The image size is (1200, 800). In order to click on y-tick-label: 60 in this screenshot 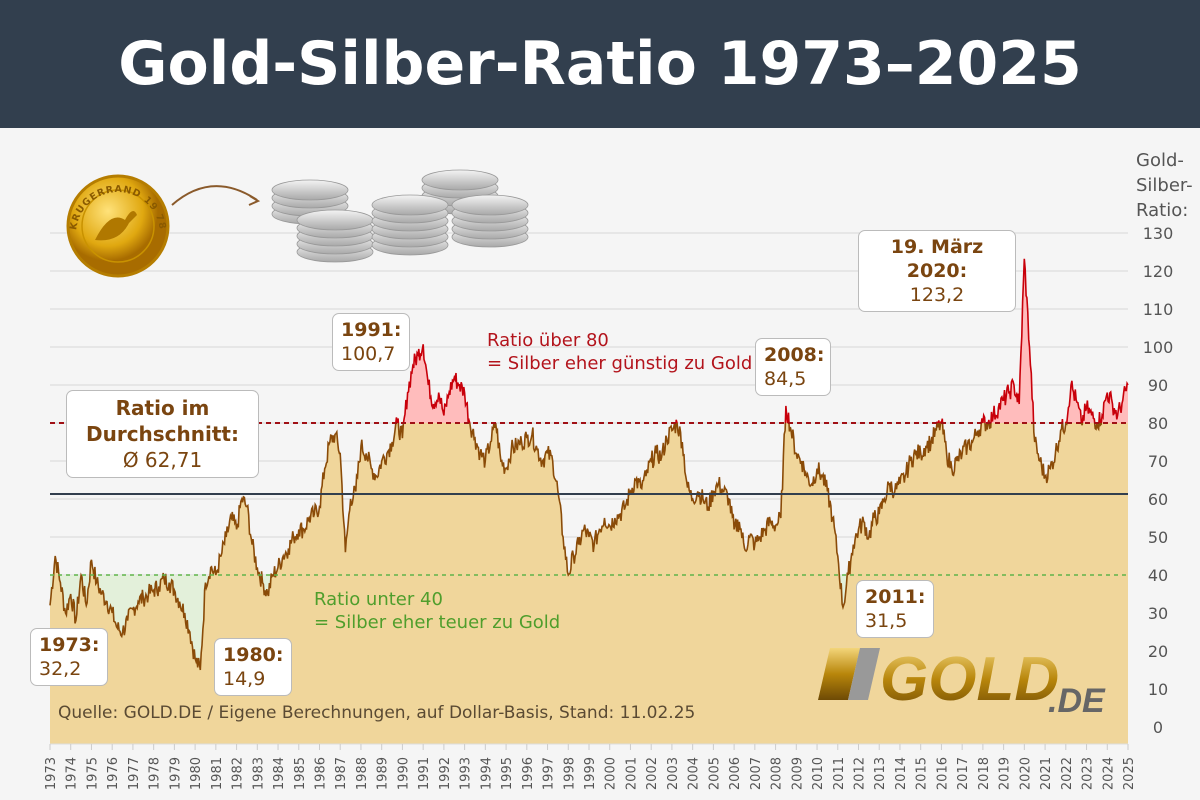, I will do `click(1158, 499)`.